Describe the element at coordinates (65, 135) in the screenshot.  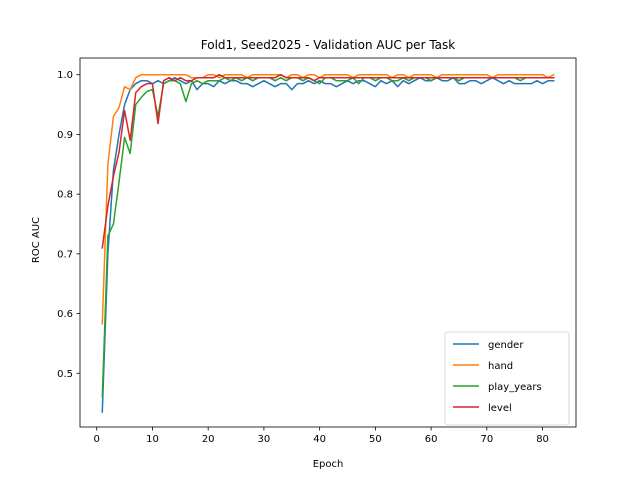
I see `y-tick-label: 0.9` at that location.